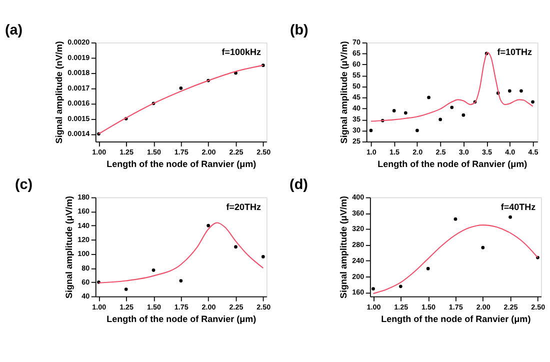 This screenshot has height=362, width=550. What do you see at coordinates (356, 86) in the screenshot?
I see `y-tick-label: 50` at bounding box center [356, 86].